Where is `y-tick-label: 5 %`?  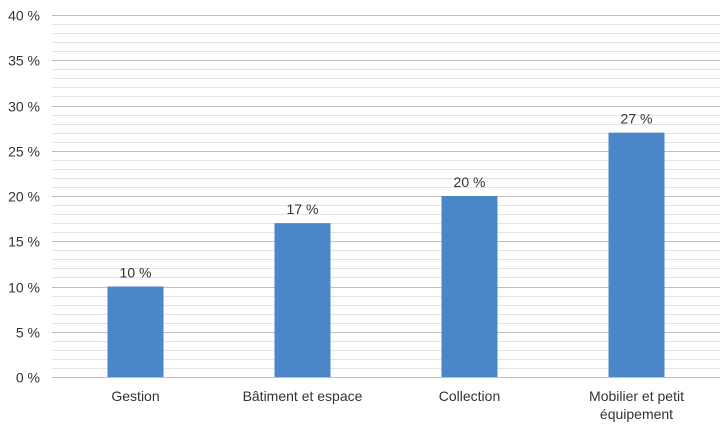
y-tick-label: 5 % is located at coordinates (28, 333).